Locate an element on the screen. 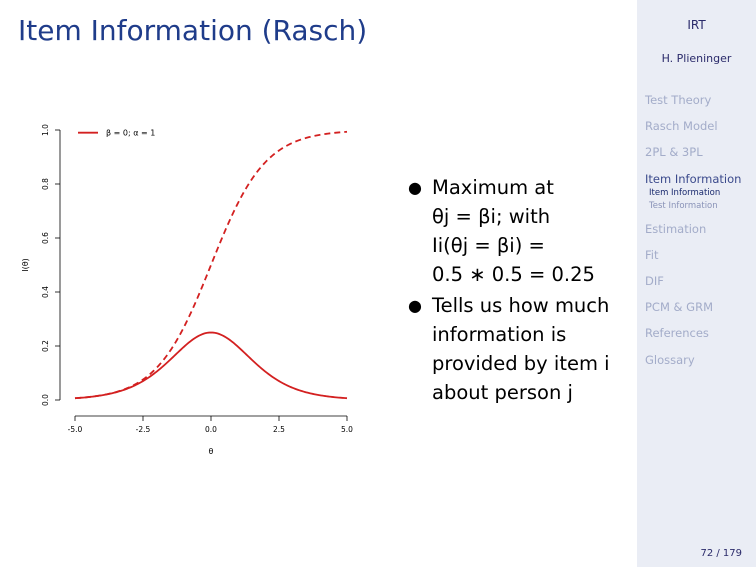 This screenshot has width=756, height=567. y-tick-label: 0.2 is located at coordinates (45, 346).